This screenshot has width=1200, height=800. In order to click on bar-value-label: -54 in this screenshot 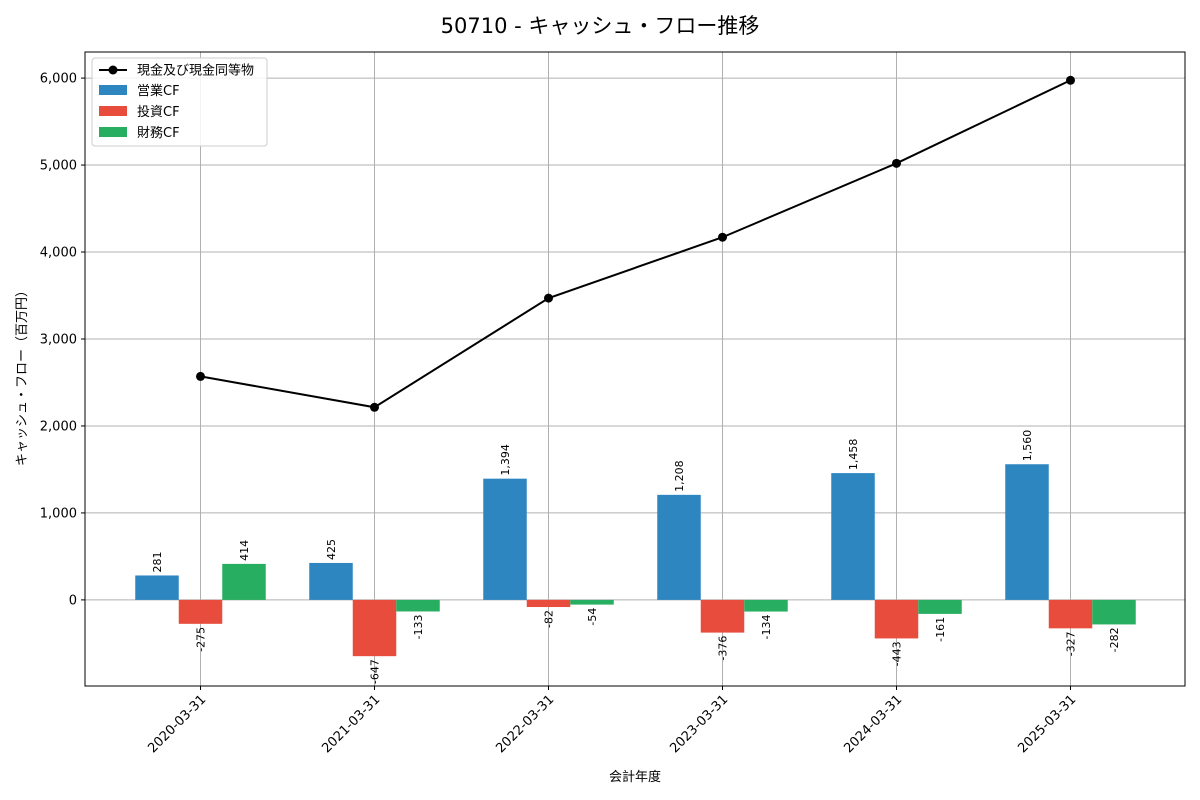, I will do `click(592, 617)`.